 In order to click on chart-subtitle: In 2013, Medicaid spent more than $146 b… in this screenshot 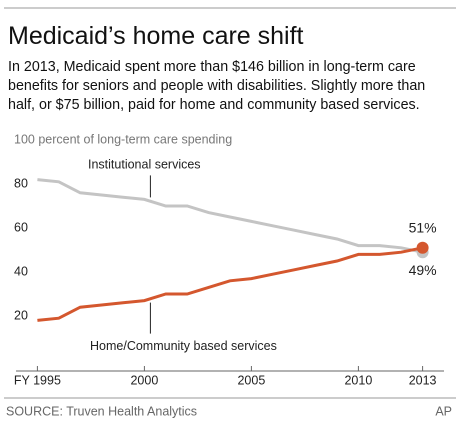, I will do `click(217, 86)`.